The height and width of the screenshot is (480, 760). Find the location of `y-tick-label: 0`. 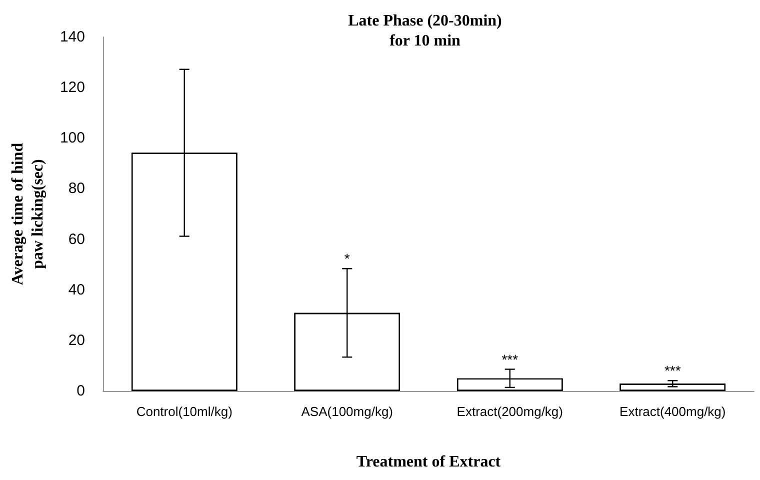

y-tick-label: 0 is located at coordinates (80, 391).